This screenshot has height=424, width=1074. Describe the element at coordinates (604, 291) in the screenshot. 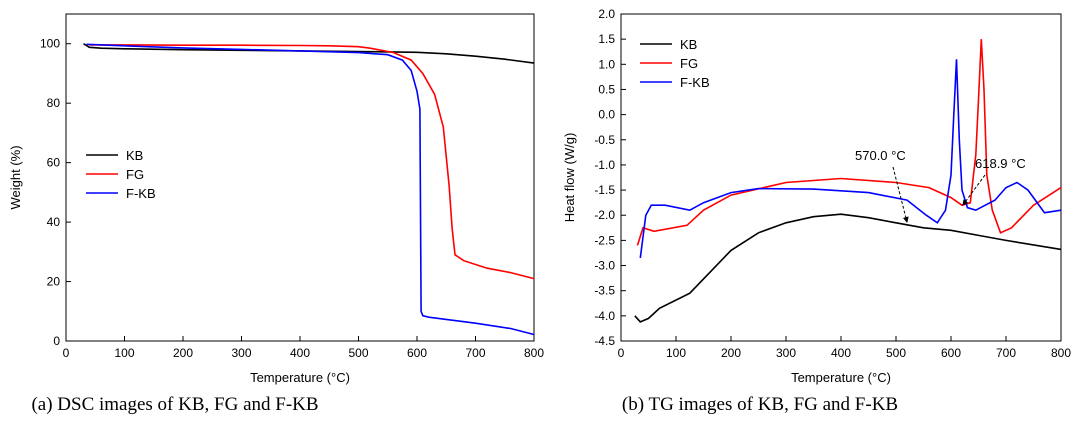

I see `y-tick-label: -3.5` at that location.